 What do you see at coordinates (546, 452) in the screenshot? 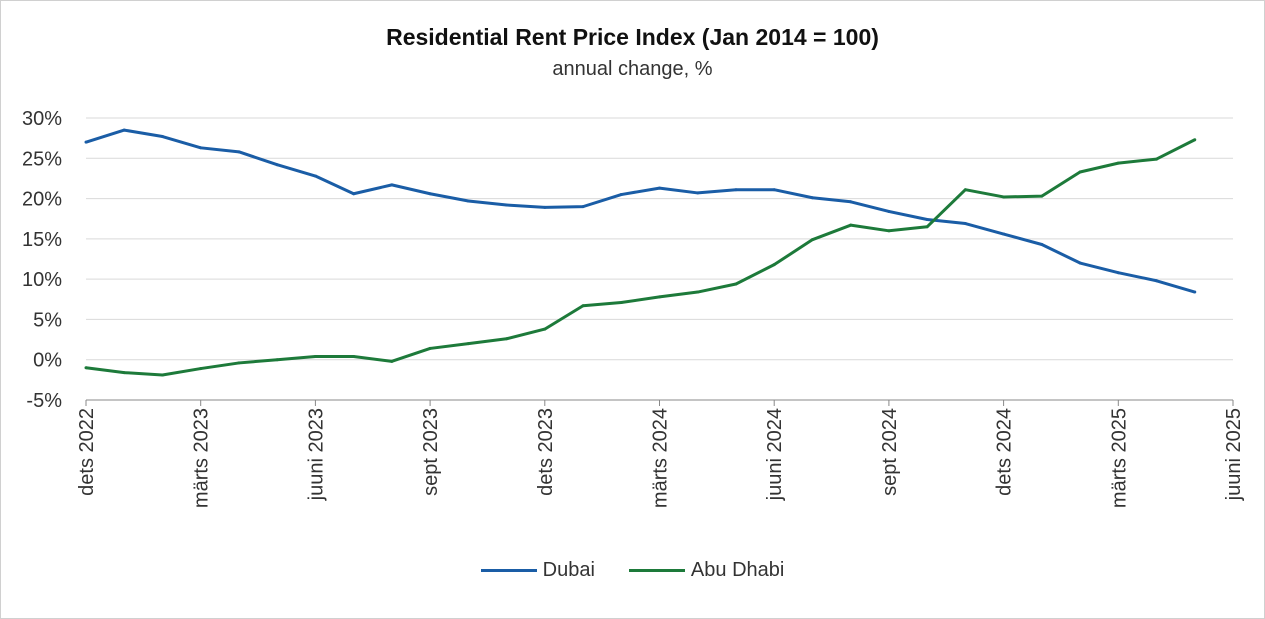
I see `x-tick-label: dets 2023` at bounding box center [546, 452].